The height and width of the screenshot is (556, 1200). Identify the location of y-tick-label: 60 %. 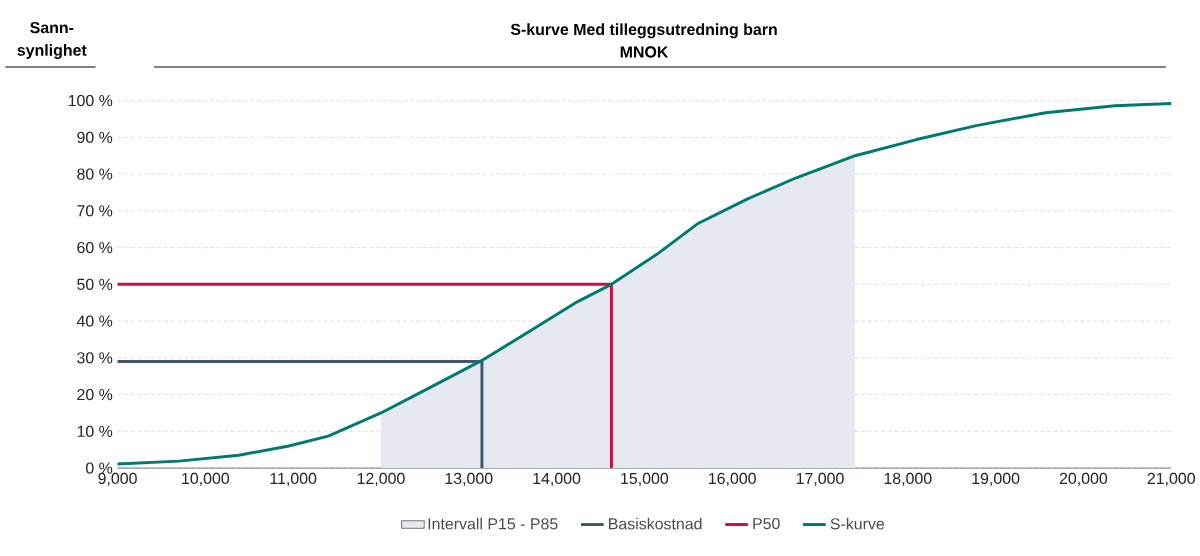
(95, 248).